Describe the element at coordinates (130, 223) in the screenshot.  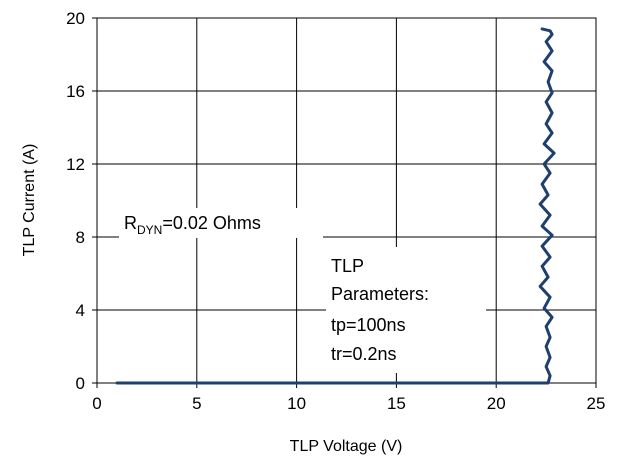
I see `rdyn-prefix: R` at that location.